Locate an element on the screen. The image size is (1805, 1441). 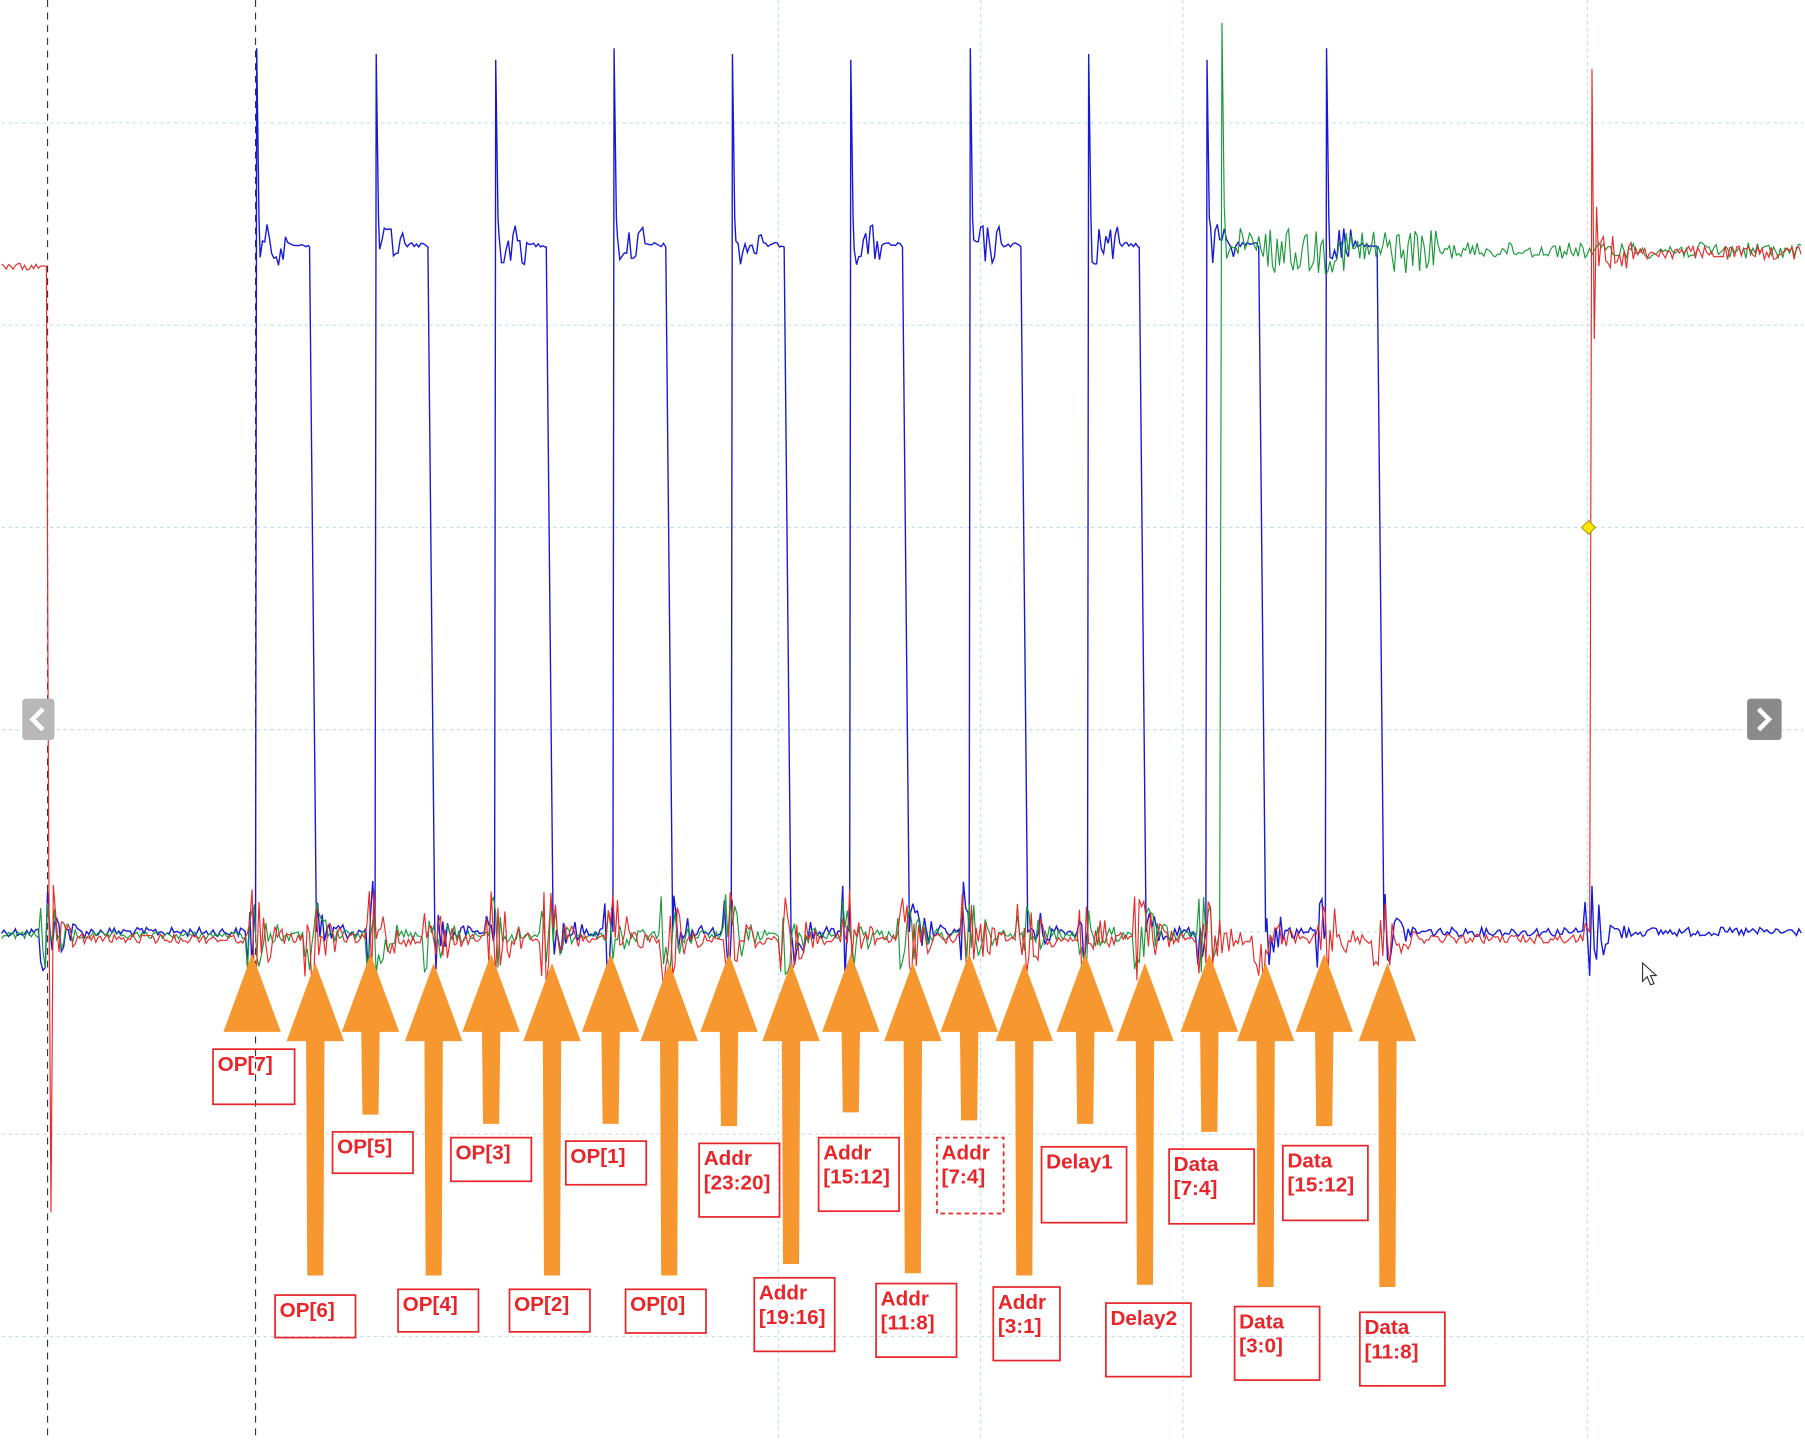
label-text: Delay2 is located at coordinates (1143, 1318).